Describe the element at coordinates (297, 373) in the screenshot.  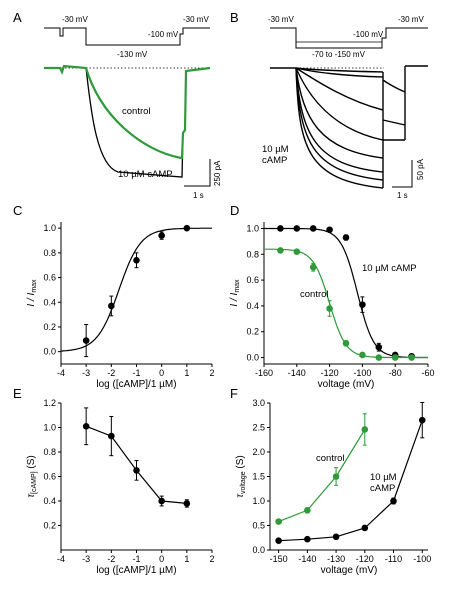
I see `chart-d-x-tick-label: -140` at that location.